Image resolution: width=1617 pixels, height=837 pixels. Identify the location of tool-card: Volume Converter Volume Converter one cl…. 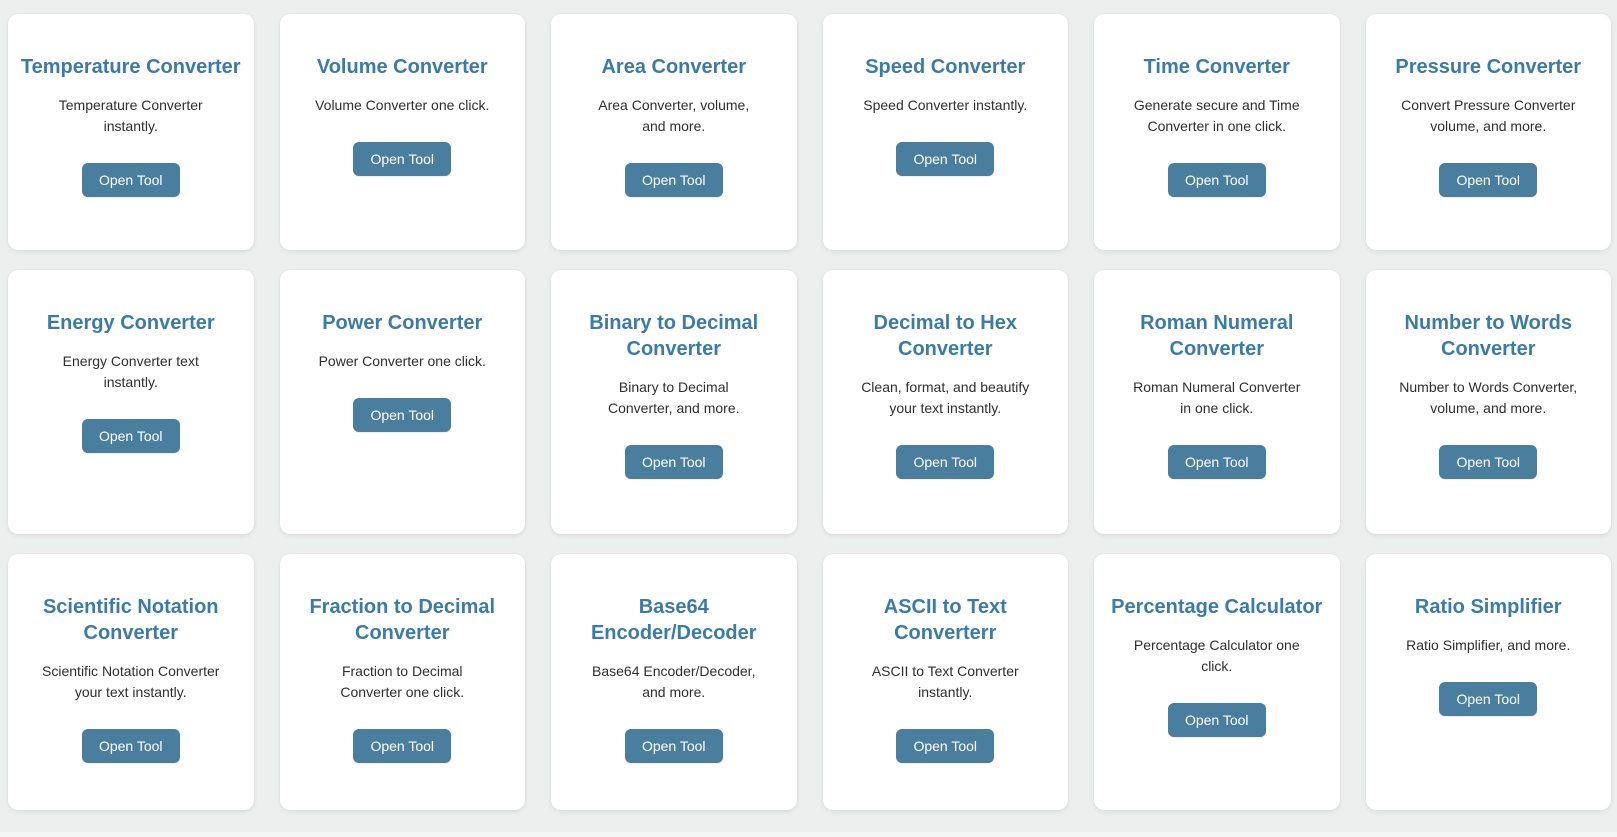
(402, 132).